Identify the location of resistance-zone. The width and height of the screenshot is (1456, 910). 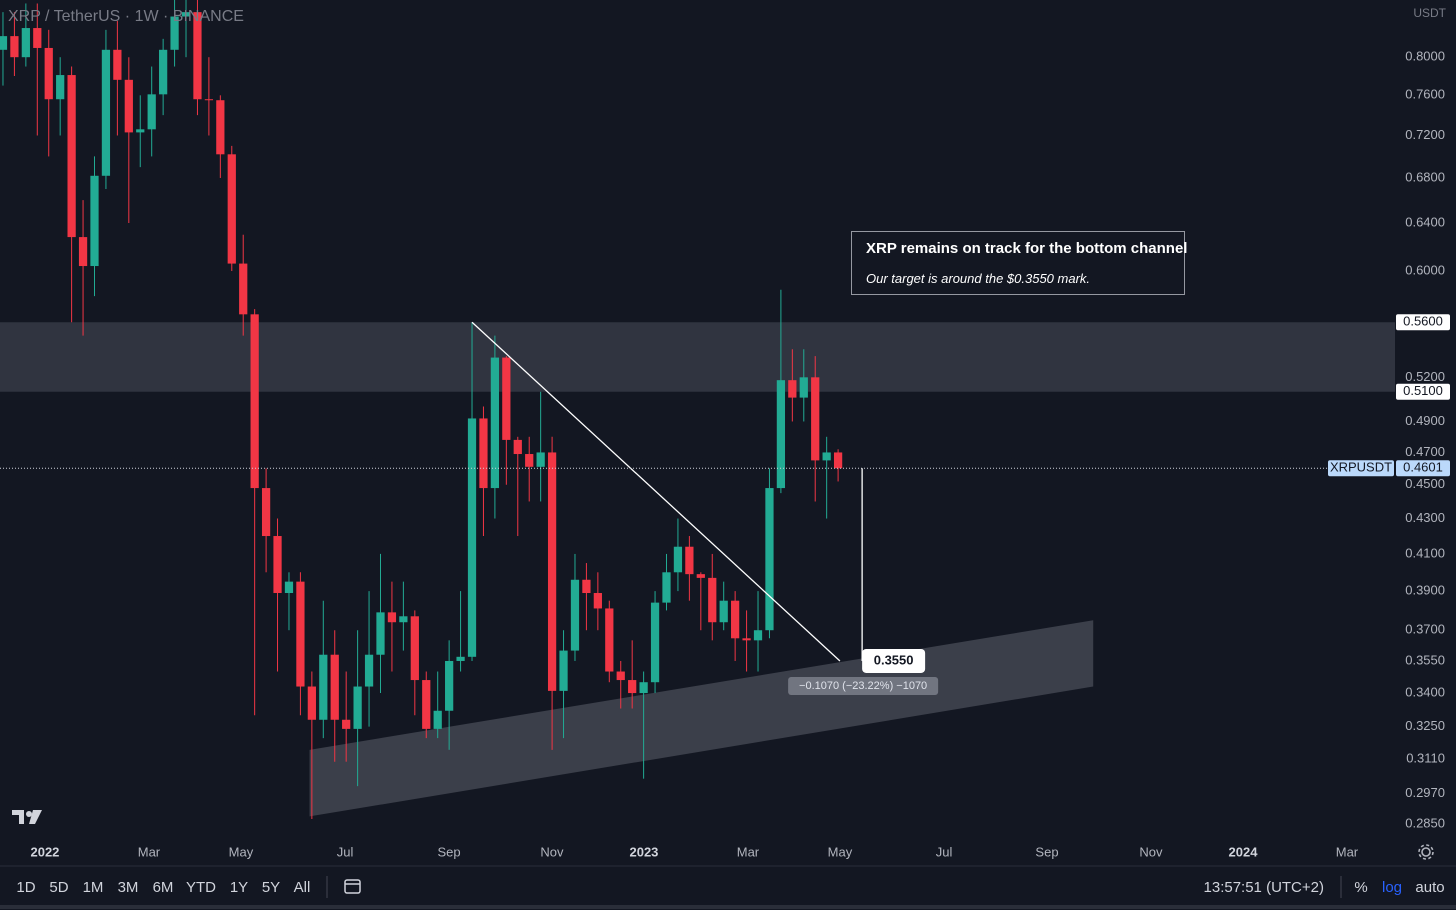
(697, 357).